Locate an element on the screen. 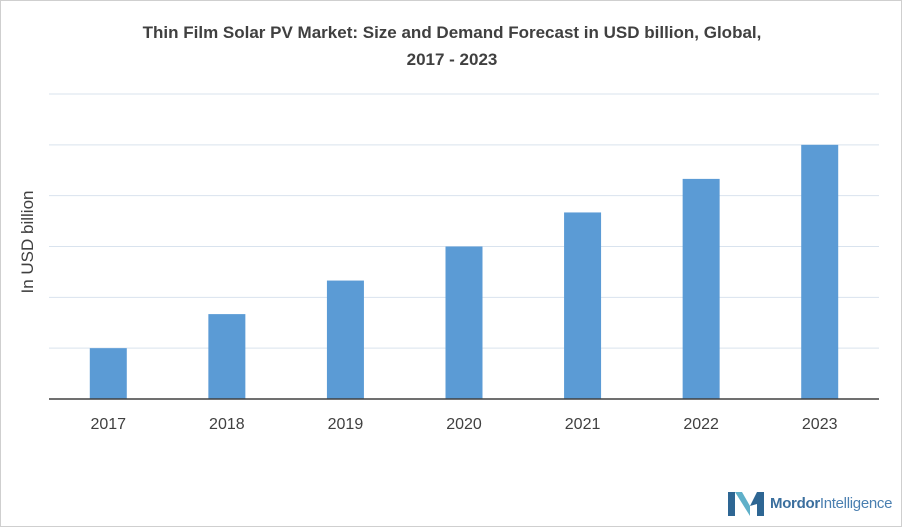 The image size is (902, 528). brand-name: MordorIntelligence is located at coordinates (831, 503).